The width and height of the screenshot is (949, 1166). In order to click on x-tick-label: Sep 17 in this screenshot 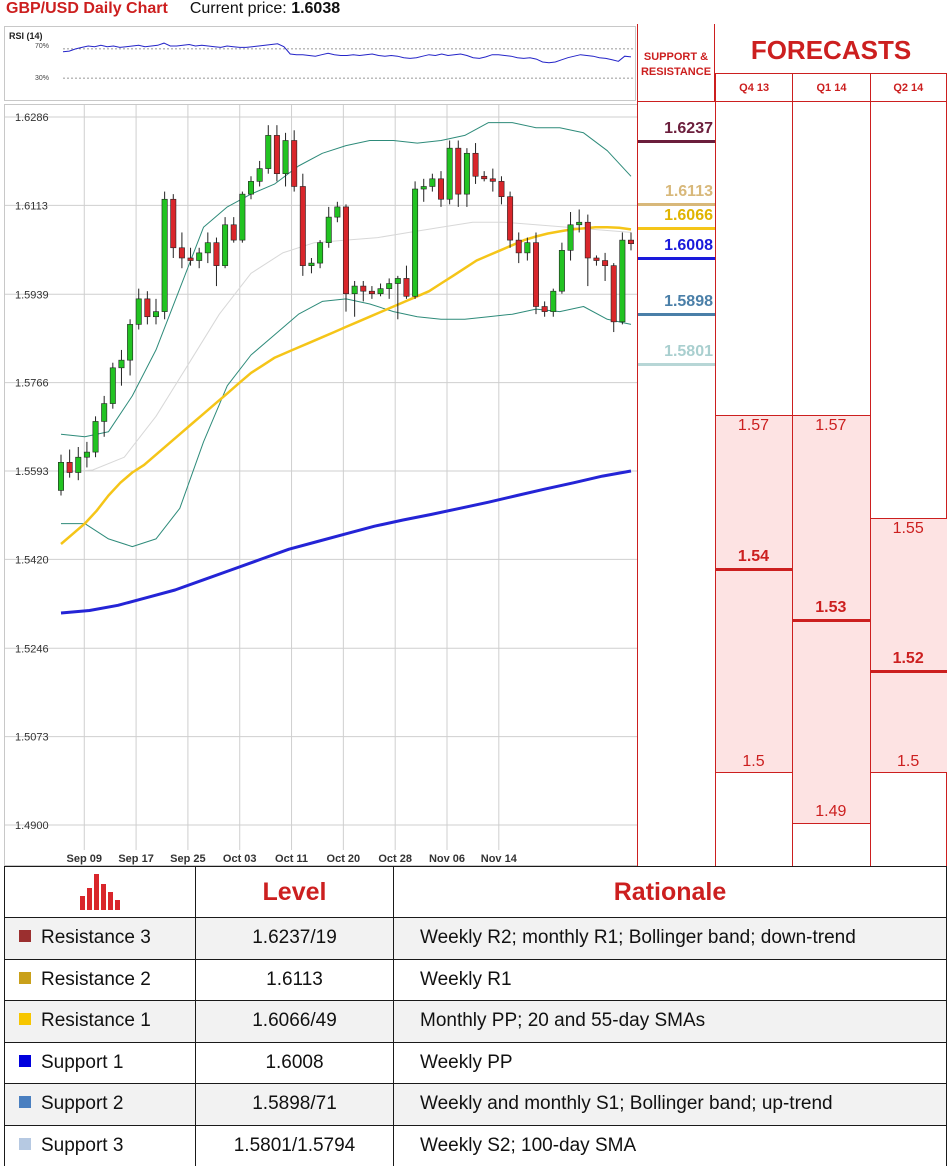, I will do `click(135, 859)`.